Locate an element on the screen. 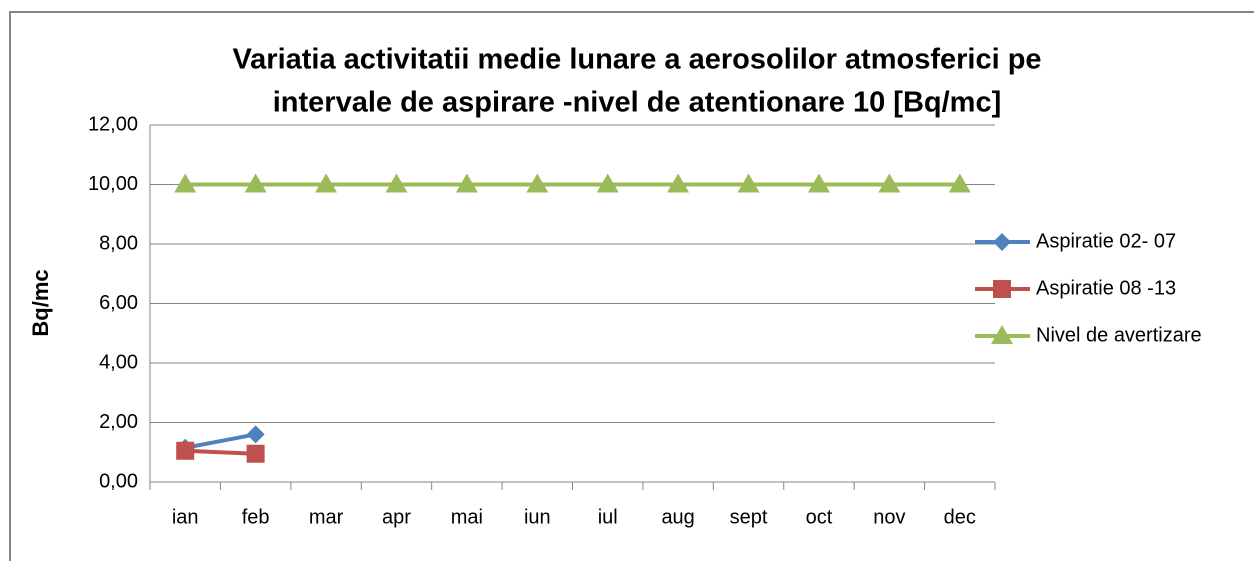 The width and height of the screenshot is (1254, 561). x-tick-label: iul is located at coordinates (608, 517).